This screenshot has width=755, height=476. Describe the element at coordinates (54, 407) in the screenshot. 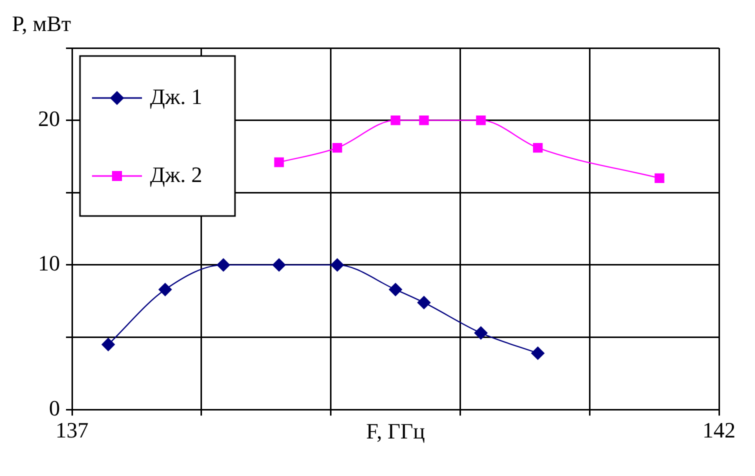

I see `y-tick-label: 0` at that location.